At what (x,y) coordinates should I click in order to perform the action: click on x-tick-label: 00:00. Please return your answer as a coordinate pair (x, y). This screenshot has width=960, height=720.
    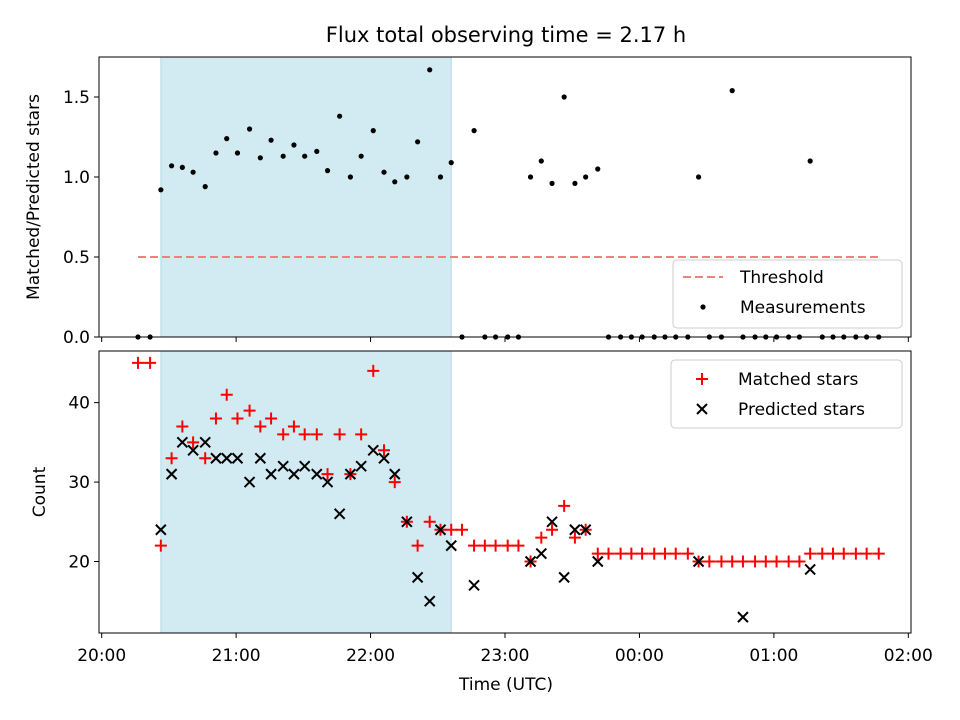
    Looking at the image, I should click on (639, 656).